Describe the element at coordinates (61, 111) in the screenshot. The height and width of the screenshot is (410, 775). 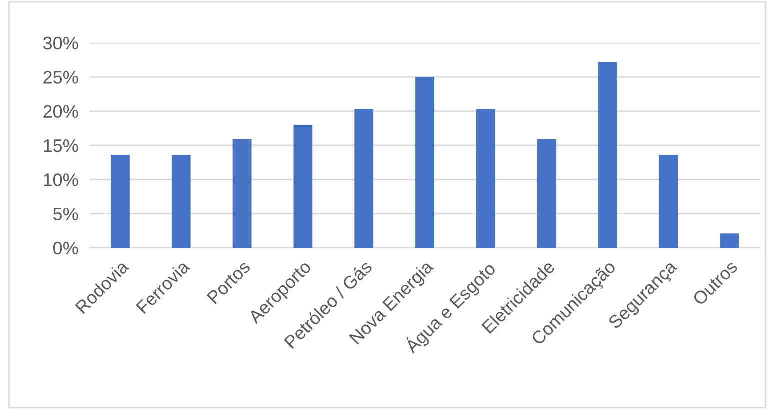
I see `y-tick-label: 20%` at that location.